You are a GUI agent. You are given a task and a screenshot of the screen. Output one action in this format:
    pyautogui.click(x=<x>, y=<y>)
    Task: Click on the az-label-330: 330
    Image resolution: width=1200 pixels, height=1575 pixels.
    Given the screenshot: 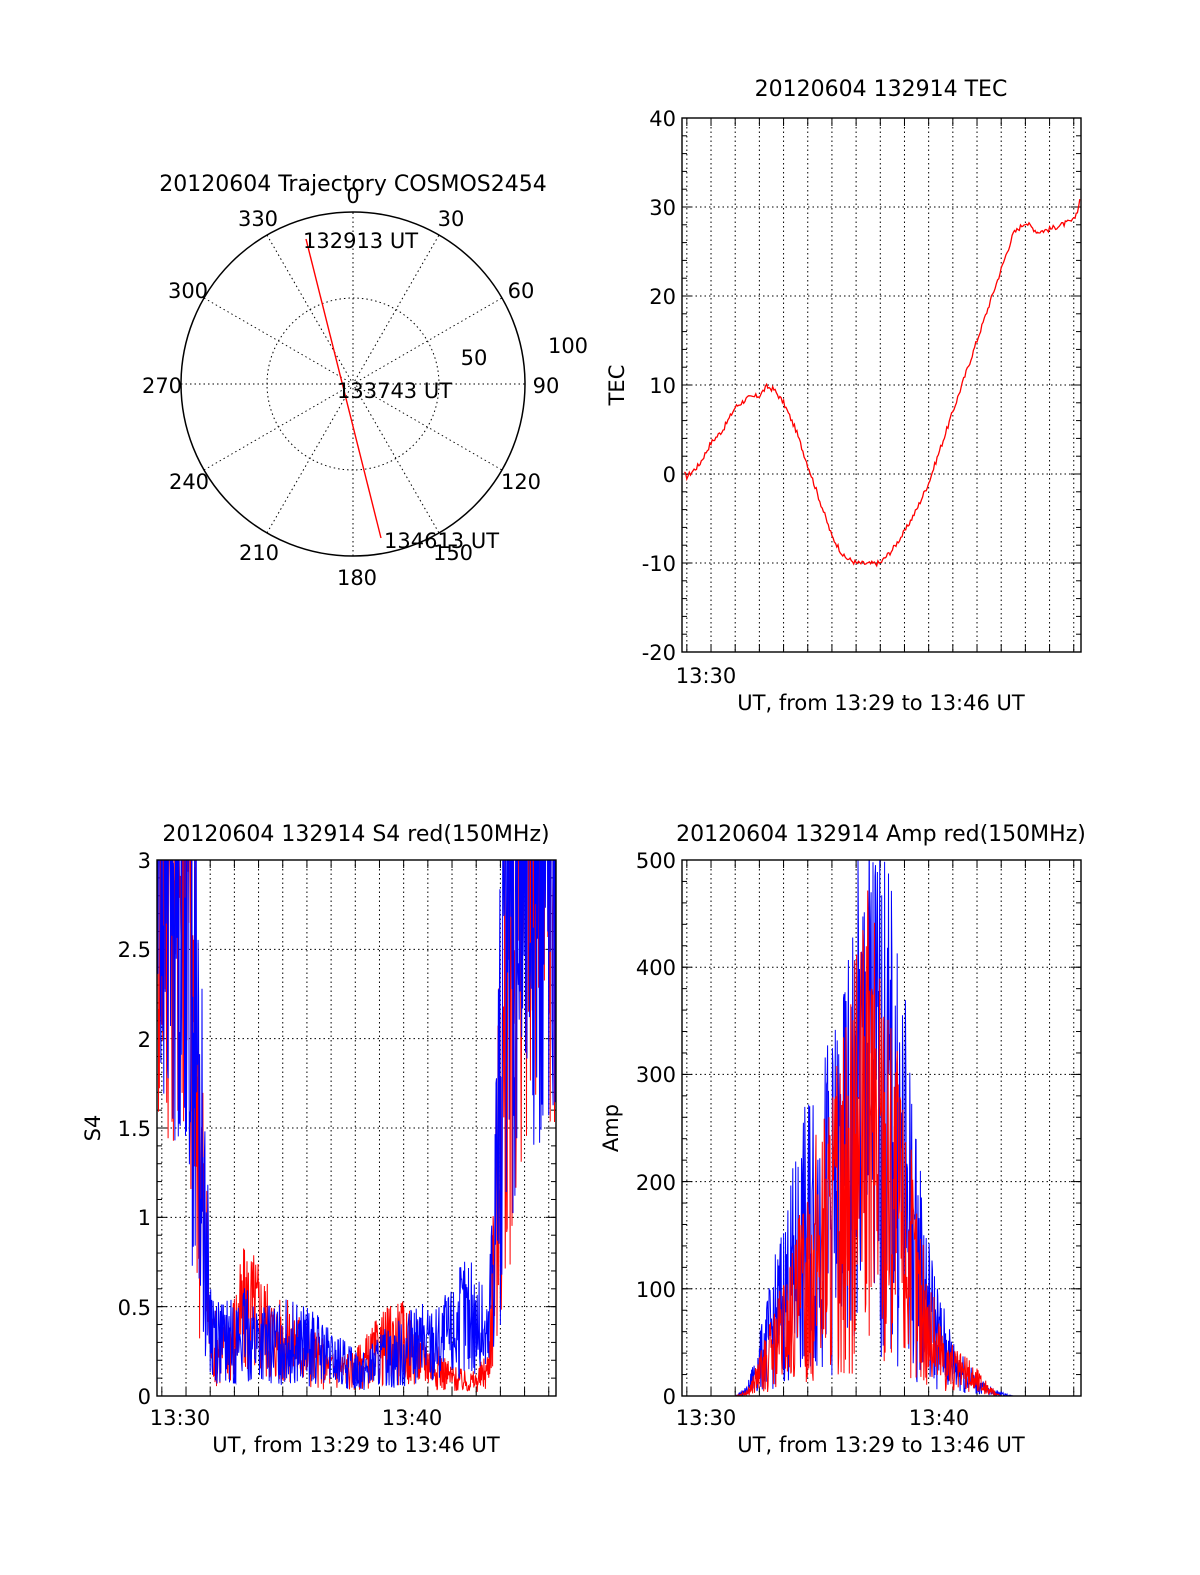 What is the action you would take?
    pyautogui.click(x=258, y=219)
    